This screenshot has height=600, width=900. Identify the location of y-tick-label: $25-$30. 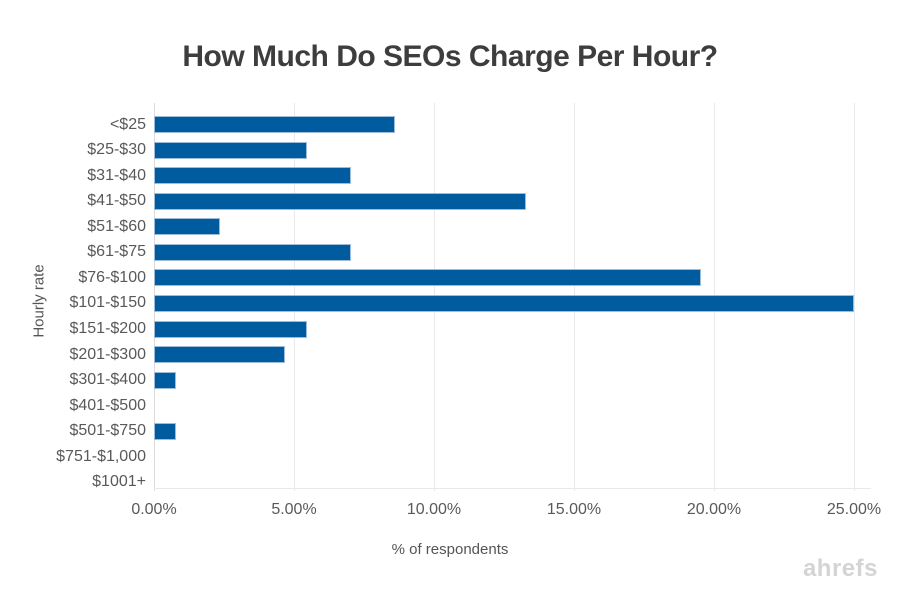
(116, 150).